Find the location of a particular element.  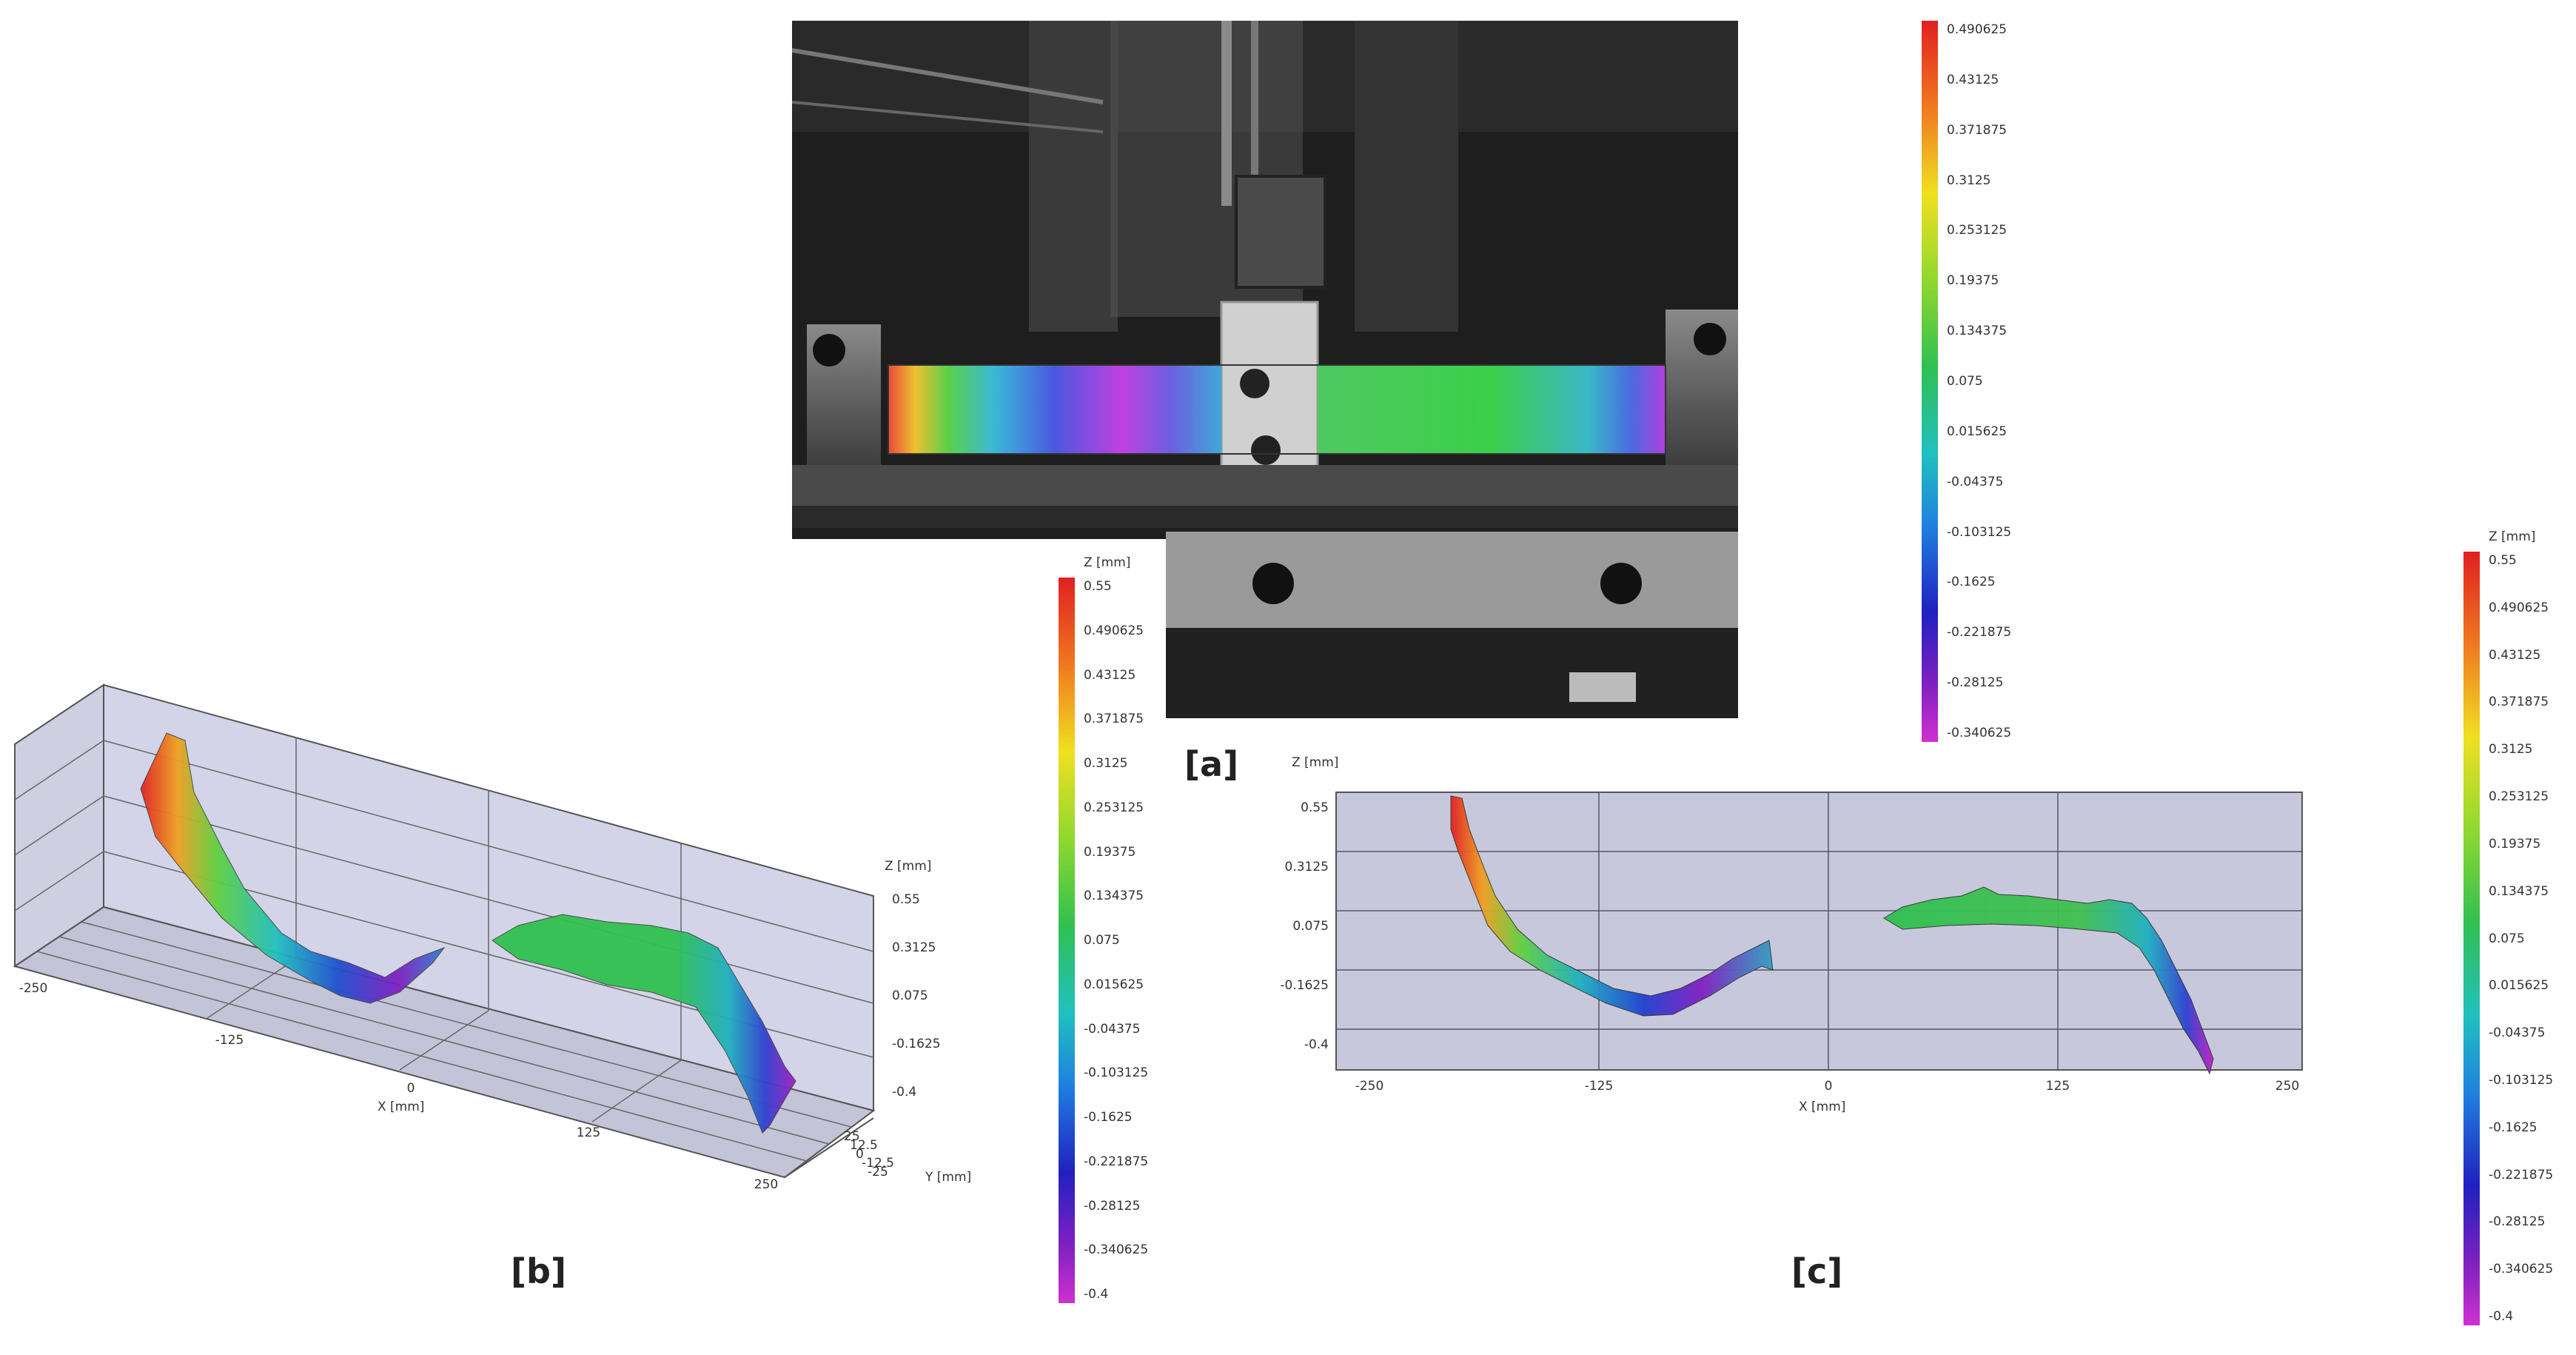

colorbar-a-gradient is located at coordinates (1930, 381).